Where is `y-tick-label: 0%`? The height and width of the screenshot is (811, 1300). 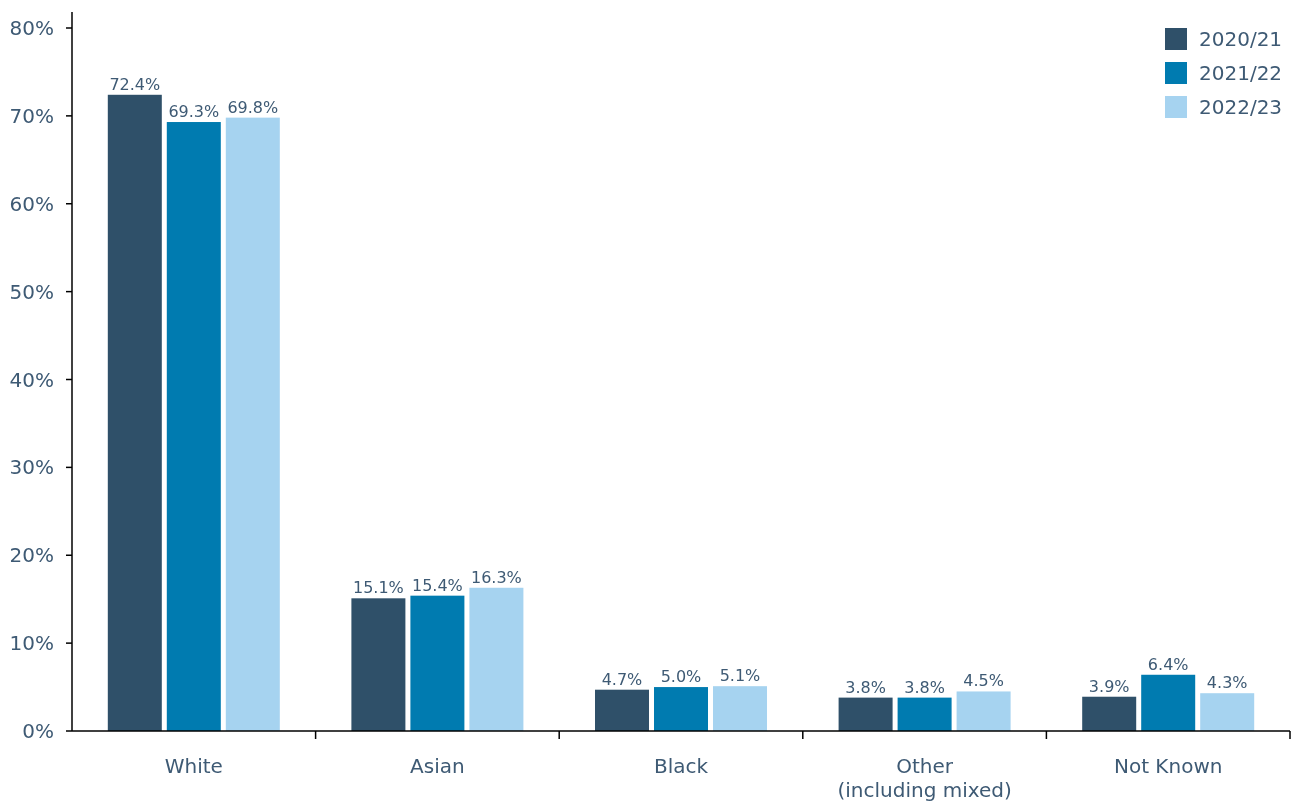
y-tick-label: 0% is located at coordinates (38, 731).